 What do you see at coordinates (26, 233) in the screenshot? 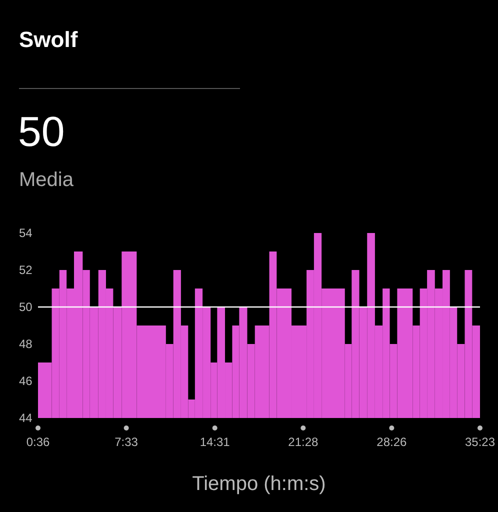
I see `y-tick-label: 54` at bounding box center [26, 233].